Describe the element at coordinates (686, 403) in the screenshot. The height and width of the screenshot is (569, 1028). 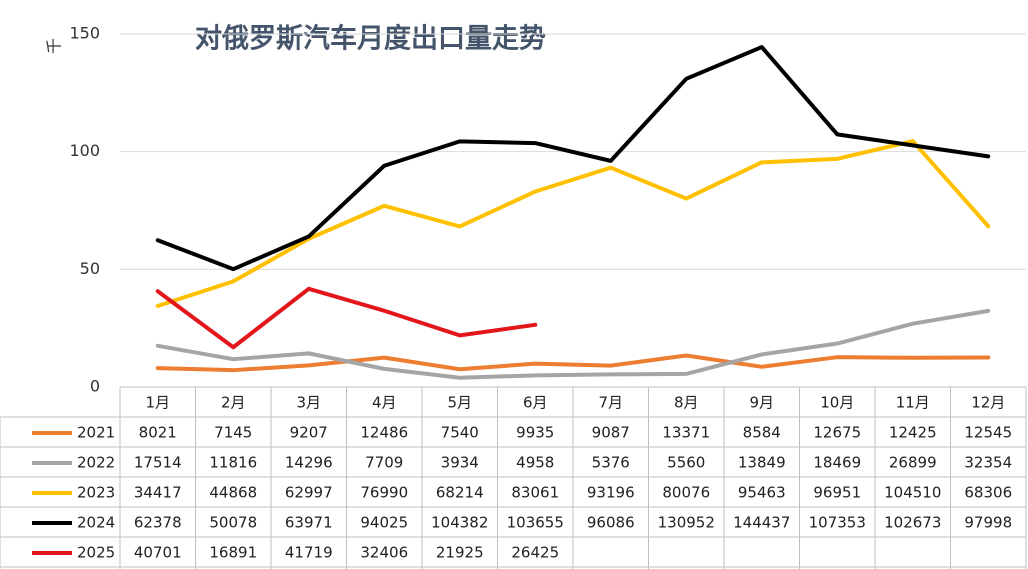
I see `x-tick-label: 8月` at that location.